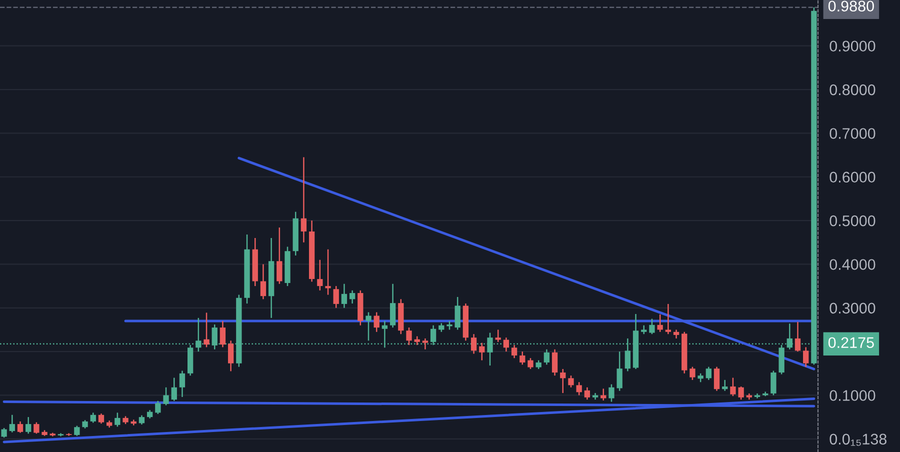 The image size is (900, 452). I want to click on y-tick-label: 0.0₁₅138, so click(858, 440).